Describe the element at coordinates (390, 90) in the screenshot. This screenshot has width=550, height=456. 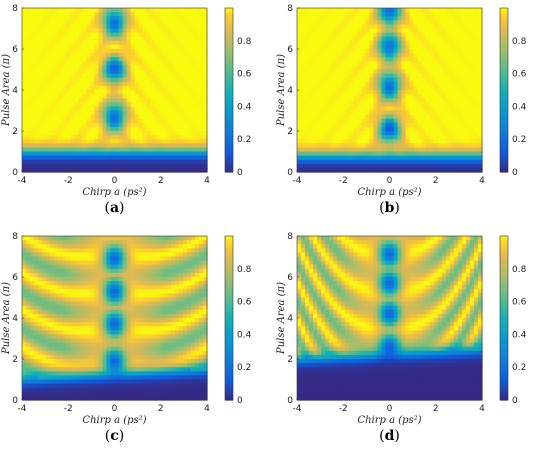
I see `heatmap-cells` at that location.